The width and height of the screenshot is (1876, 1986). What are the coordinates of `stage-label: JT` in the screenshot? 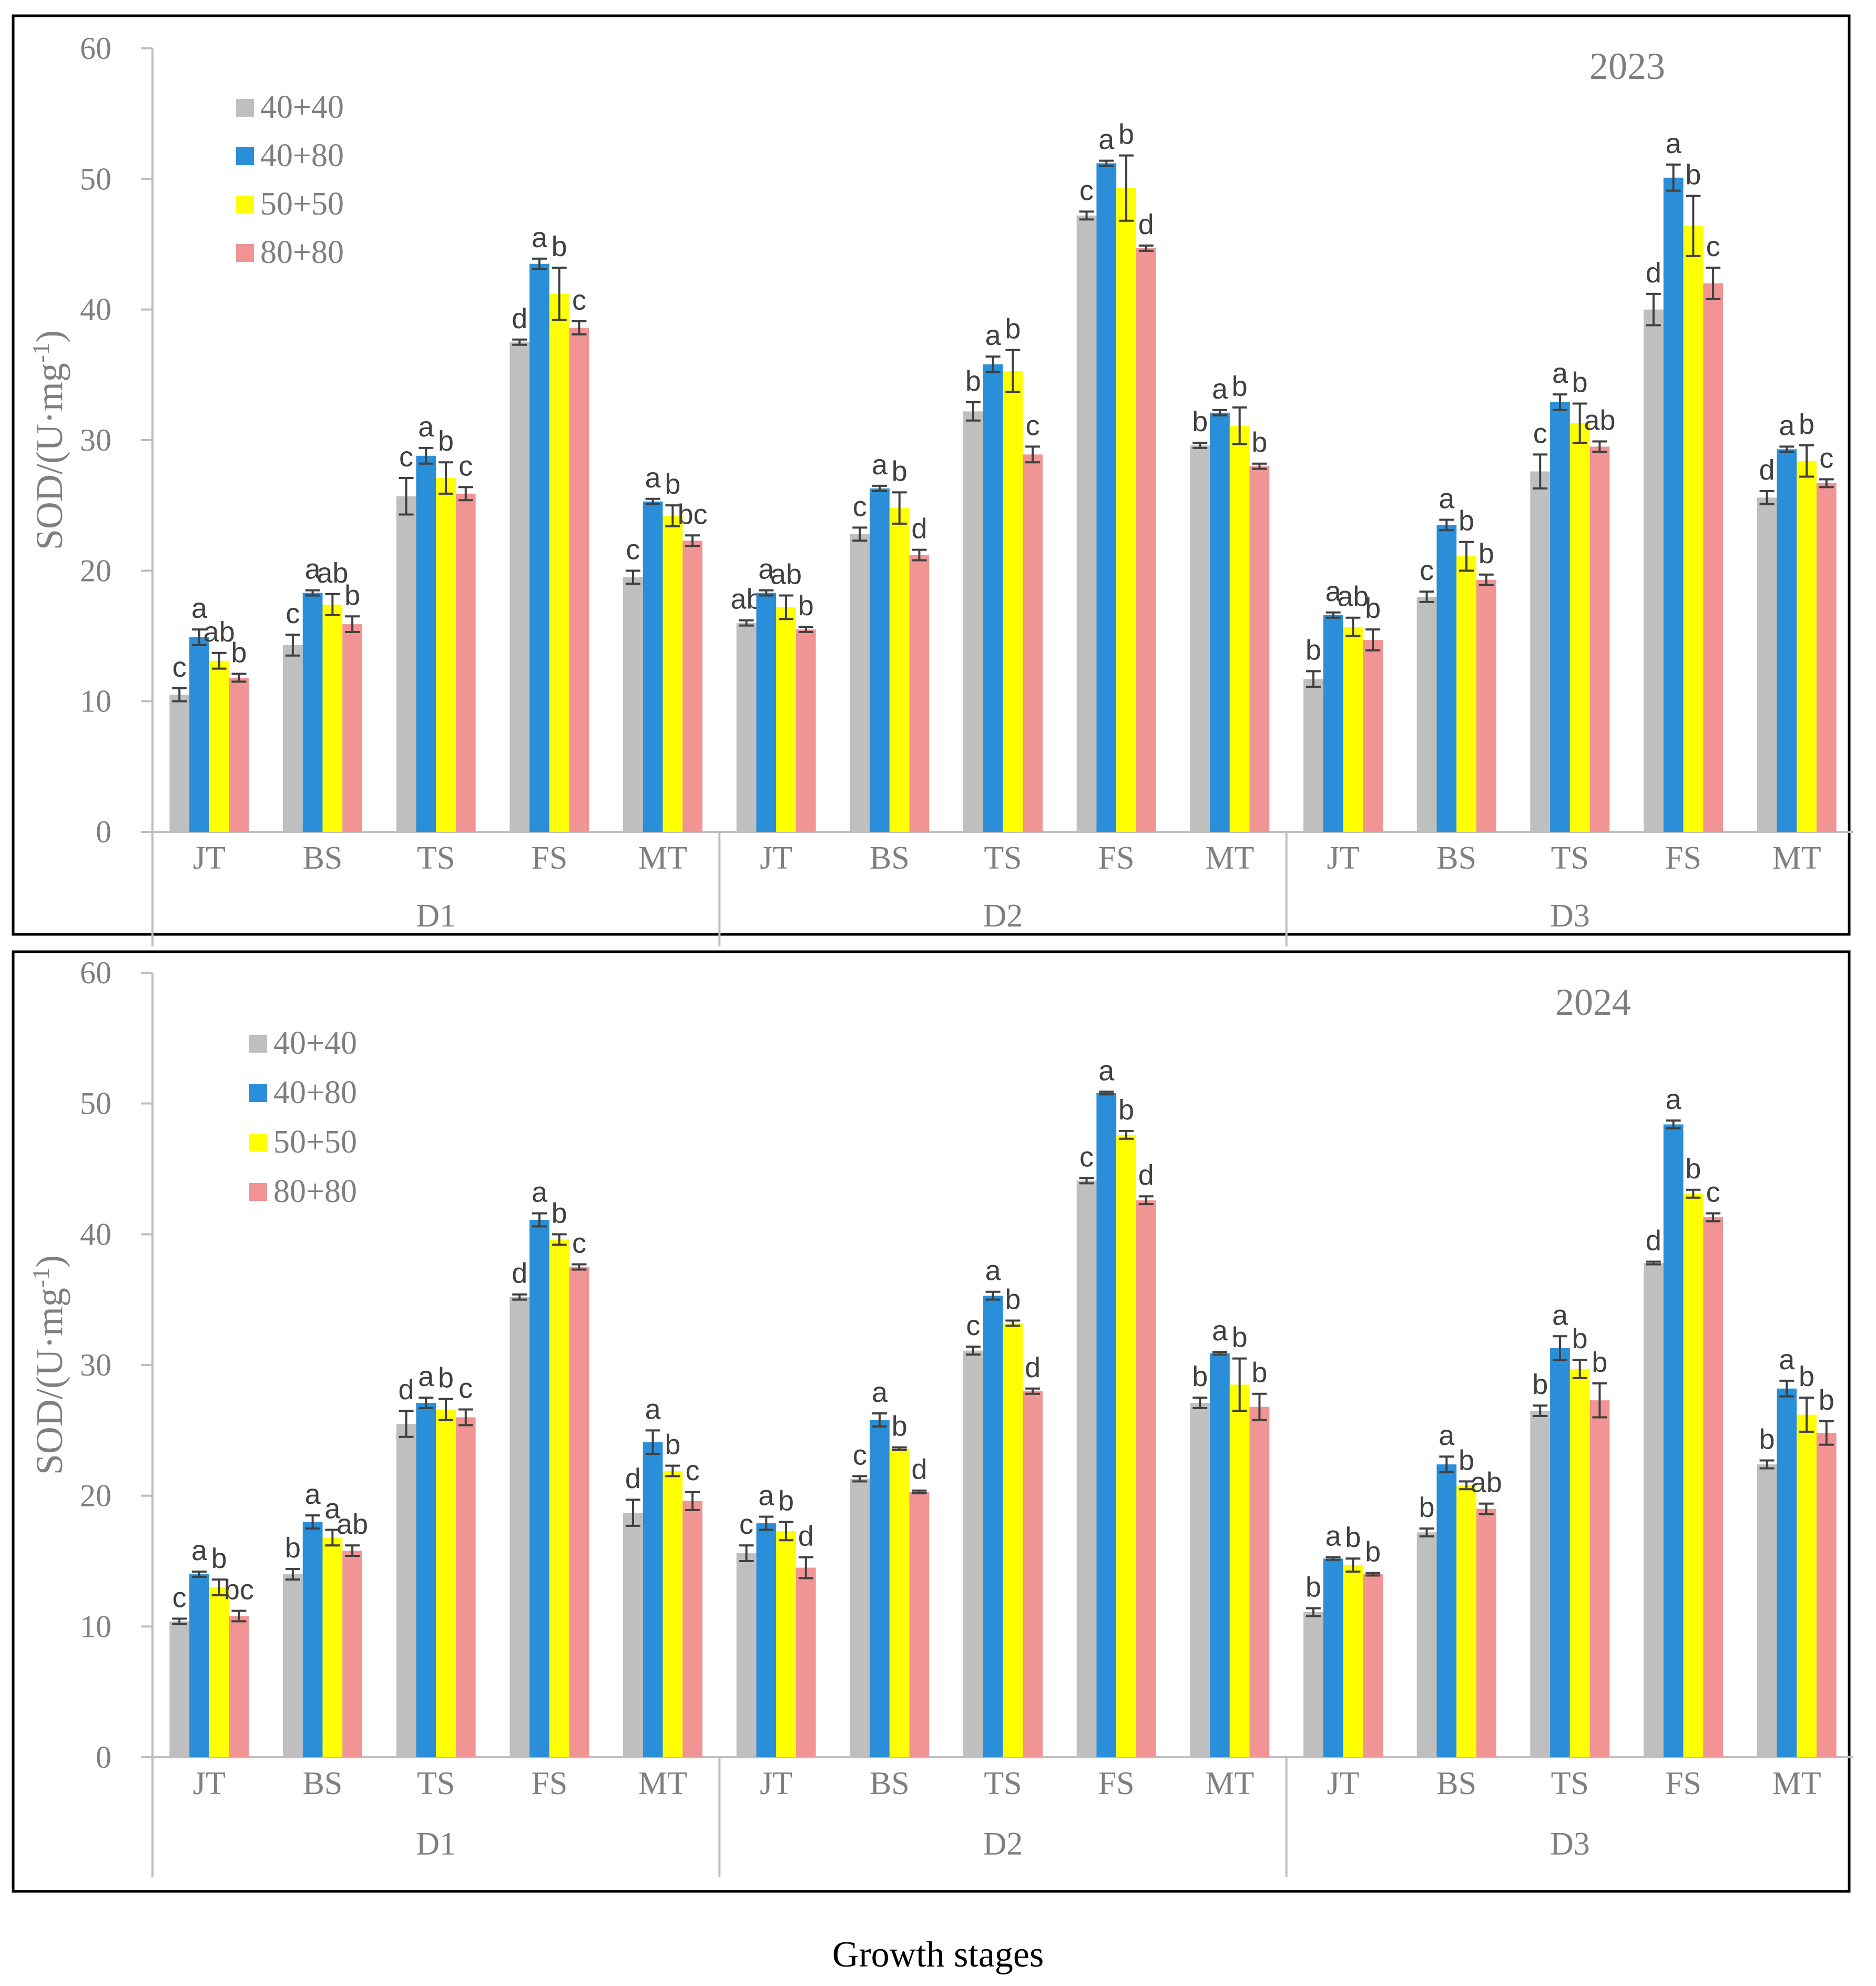 It's located at (776, 1783).